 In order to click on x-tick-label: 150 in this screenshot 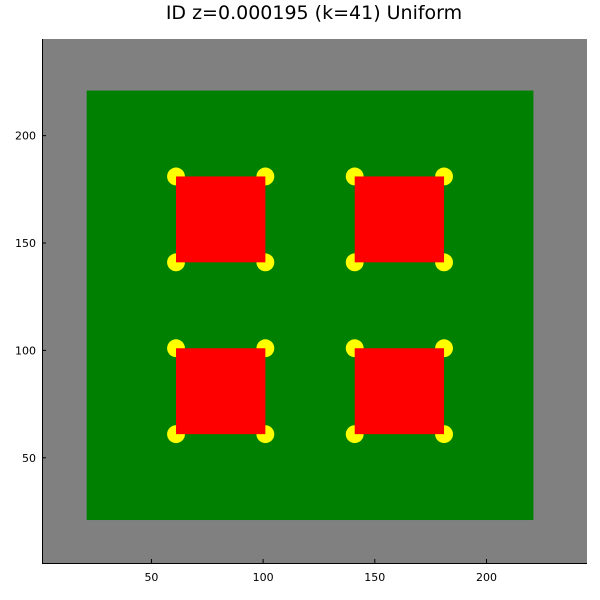, I will do `click(374, 577)`.